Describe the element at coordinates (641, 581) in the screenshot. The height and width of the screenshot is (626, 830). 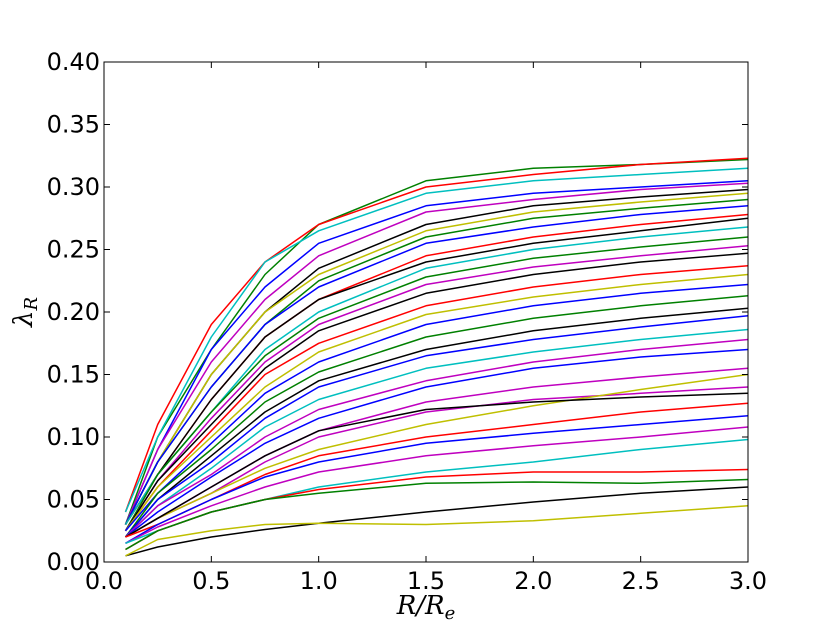
I see `x-tick-label: 2.5` at that location.